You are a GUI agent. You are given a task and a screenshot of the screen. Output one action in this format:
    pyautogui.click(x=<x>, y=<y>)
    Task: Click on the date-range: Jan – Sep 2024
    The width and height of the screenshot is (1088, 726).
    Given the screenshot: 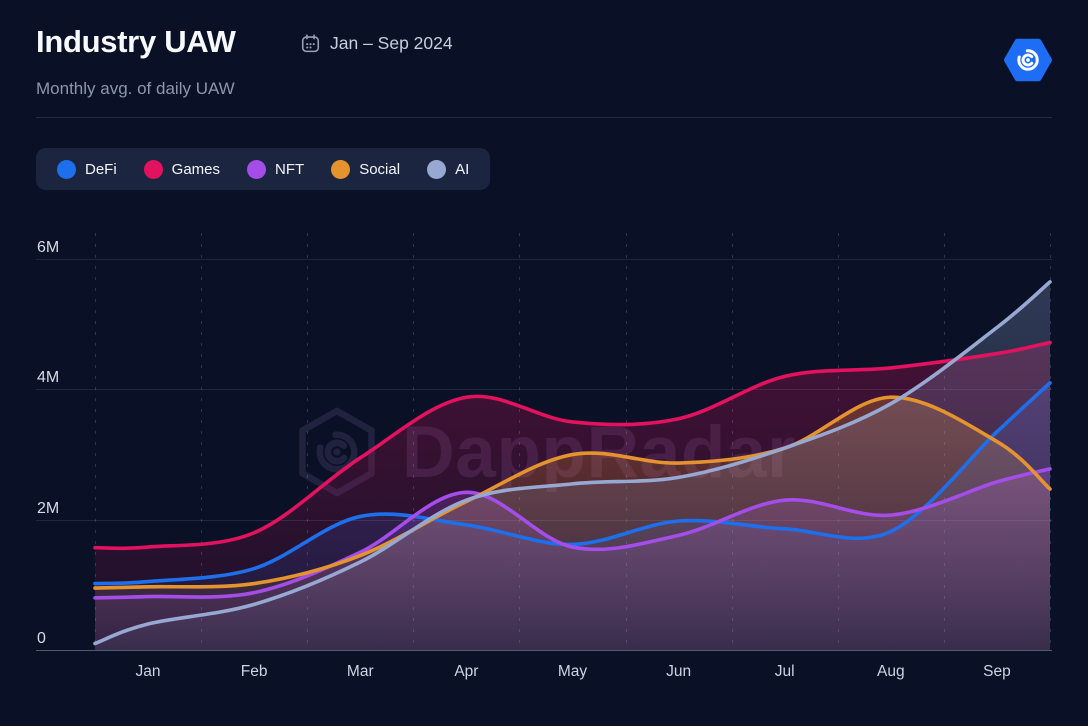 What is the action you would take?
    pyautogui.click(x=376, y=43)
    